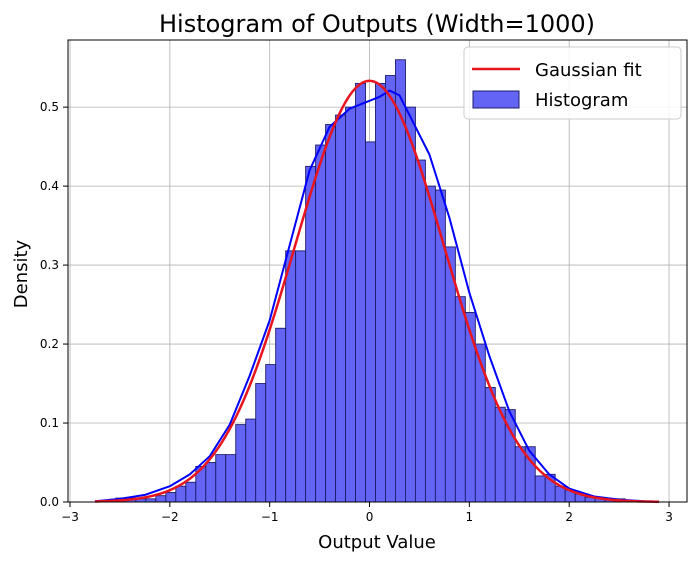  What do you see at coordinates (49, 107) in the screenshot?
I see `y-tick-label: 0.5` at bounding box center [49, 107].